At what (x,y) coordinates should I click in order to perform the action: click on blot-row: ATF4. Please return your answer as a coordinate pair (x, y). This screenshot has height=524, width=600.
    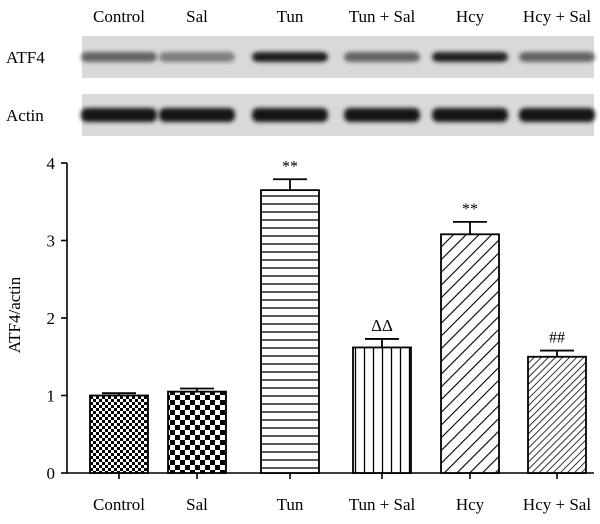
    Looking at the image, I should click on (300, 57).